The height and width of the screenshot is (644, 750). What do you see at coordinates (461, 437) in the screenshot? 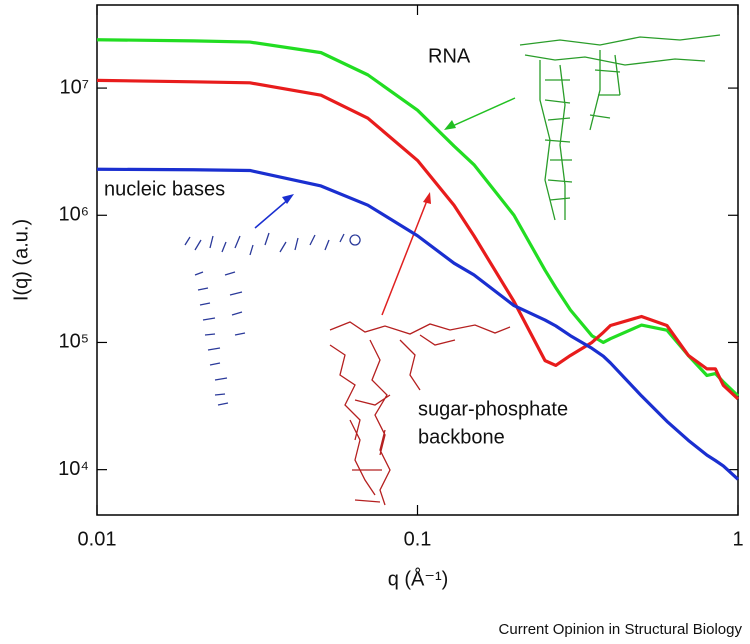
I see `annotation: backbone` at bounding box center [461, 437].